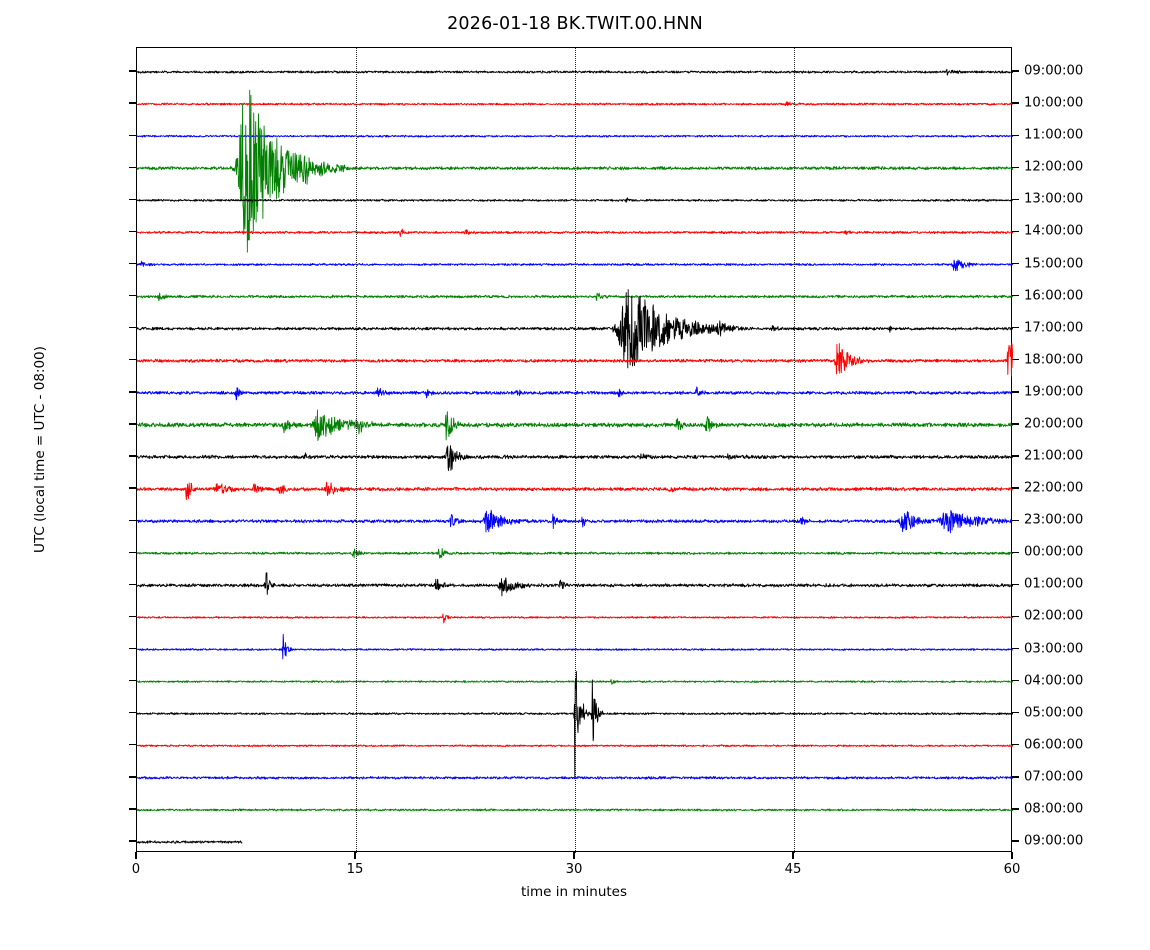 The width and height of the screenshot is (1150, 950). Describe the element at coordinates (574, 869) in the screenshot. I see `x-tick-label-2: 30` at that location.